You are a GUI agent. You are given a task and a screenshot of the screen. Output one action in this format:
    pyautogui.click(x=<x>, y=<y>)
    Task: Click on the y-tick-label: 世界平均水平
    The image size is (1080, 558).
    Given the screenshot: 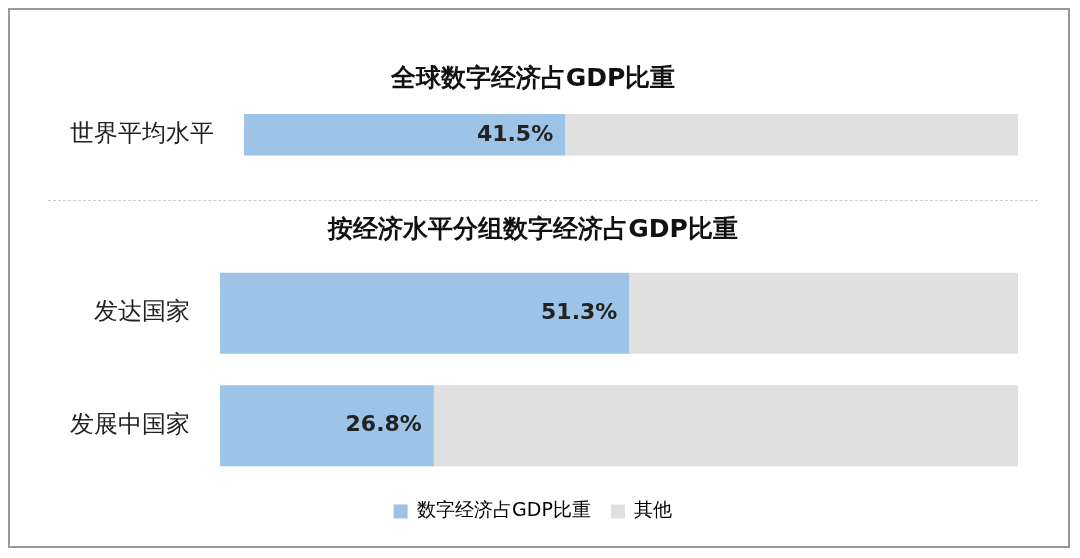 What is the action you would take?
    pyautogui.click(x=142, y=133)
    